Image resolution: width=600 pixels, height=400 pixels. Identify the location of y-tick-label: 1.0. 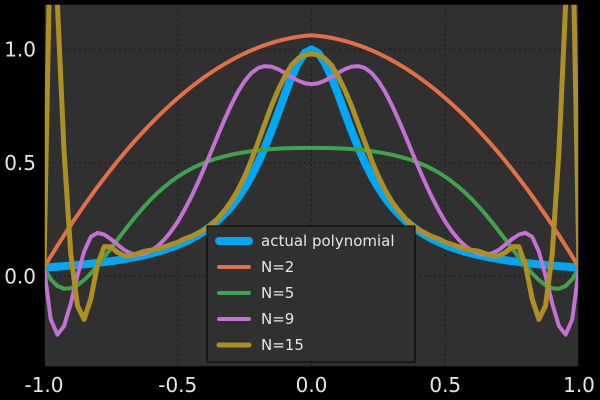
(20, 49).